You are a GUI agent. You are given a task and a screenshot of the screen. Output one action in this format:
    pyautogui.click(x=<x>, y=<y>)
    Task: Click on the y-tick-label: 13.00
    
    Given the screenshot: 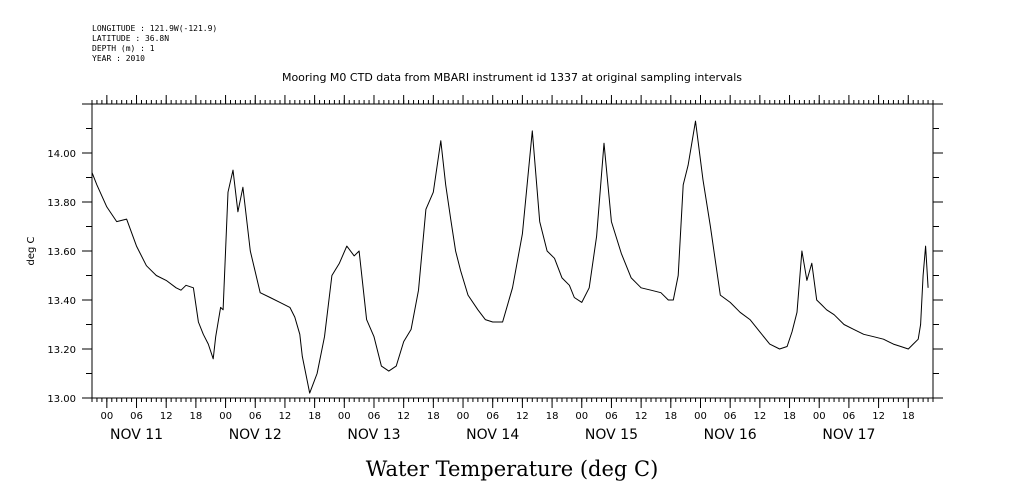 What is the action you would take?
    pyautogui.click(x=61, y=399)
    